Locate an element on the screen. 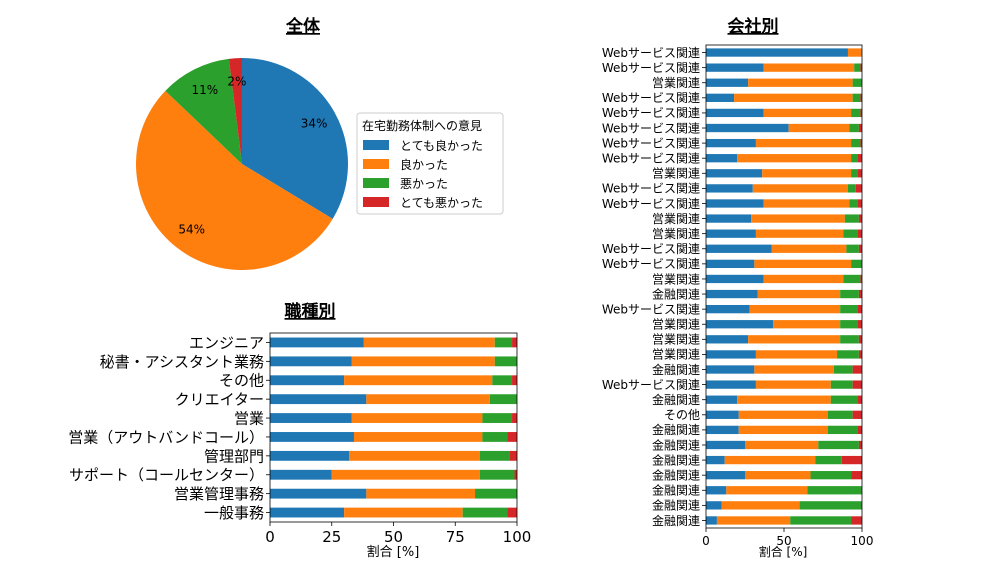 This screenshot has width=1001, height=563. legend-title: 在宅勤務体制への意見 is located at coordinates (422, 125).